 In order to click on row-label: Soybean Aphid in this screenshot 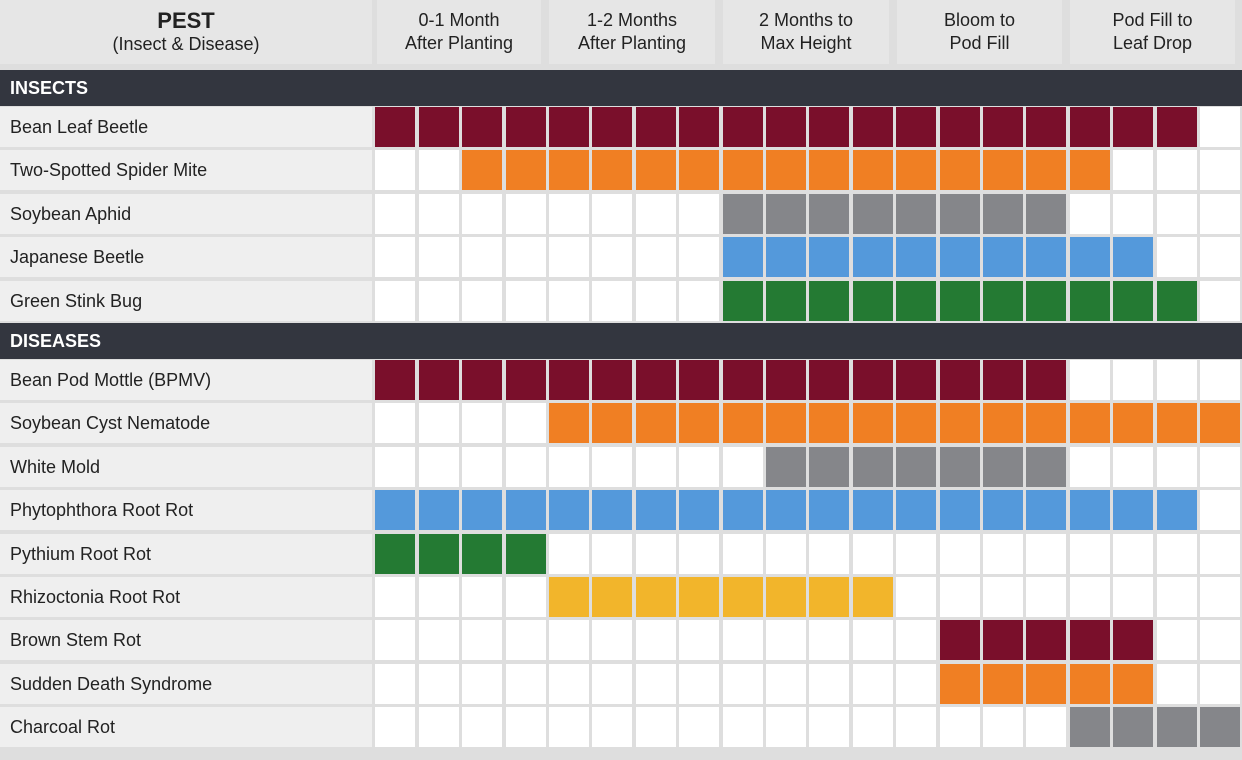, I will do `click(71, 213)`.